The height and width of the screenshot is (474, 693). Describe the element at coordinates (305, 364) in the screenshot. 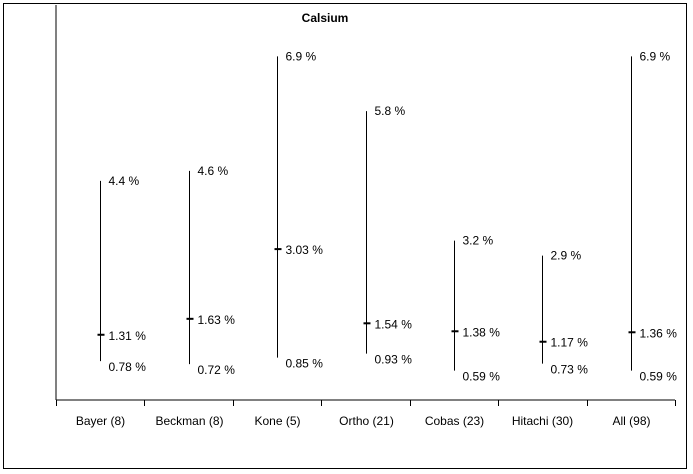

I see `min-label: 0.85 %` at that location.